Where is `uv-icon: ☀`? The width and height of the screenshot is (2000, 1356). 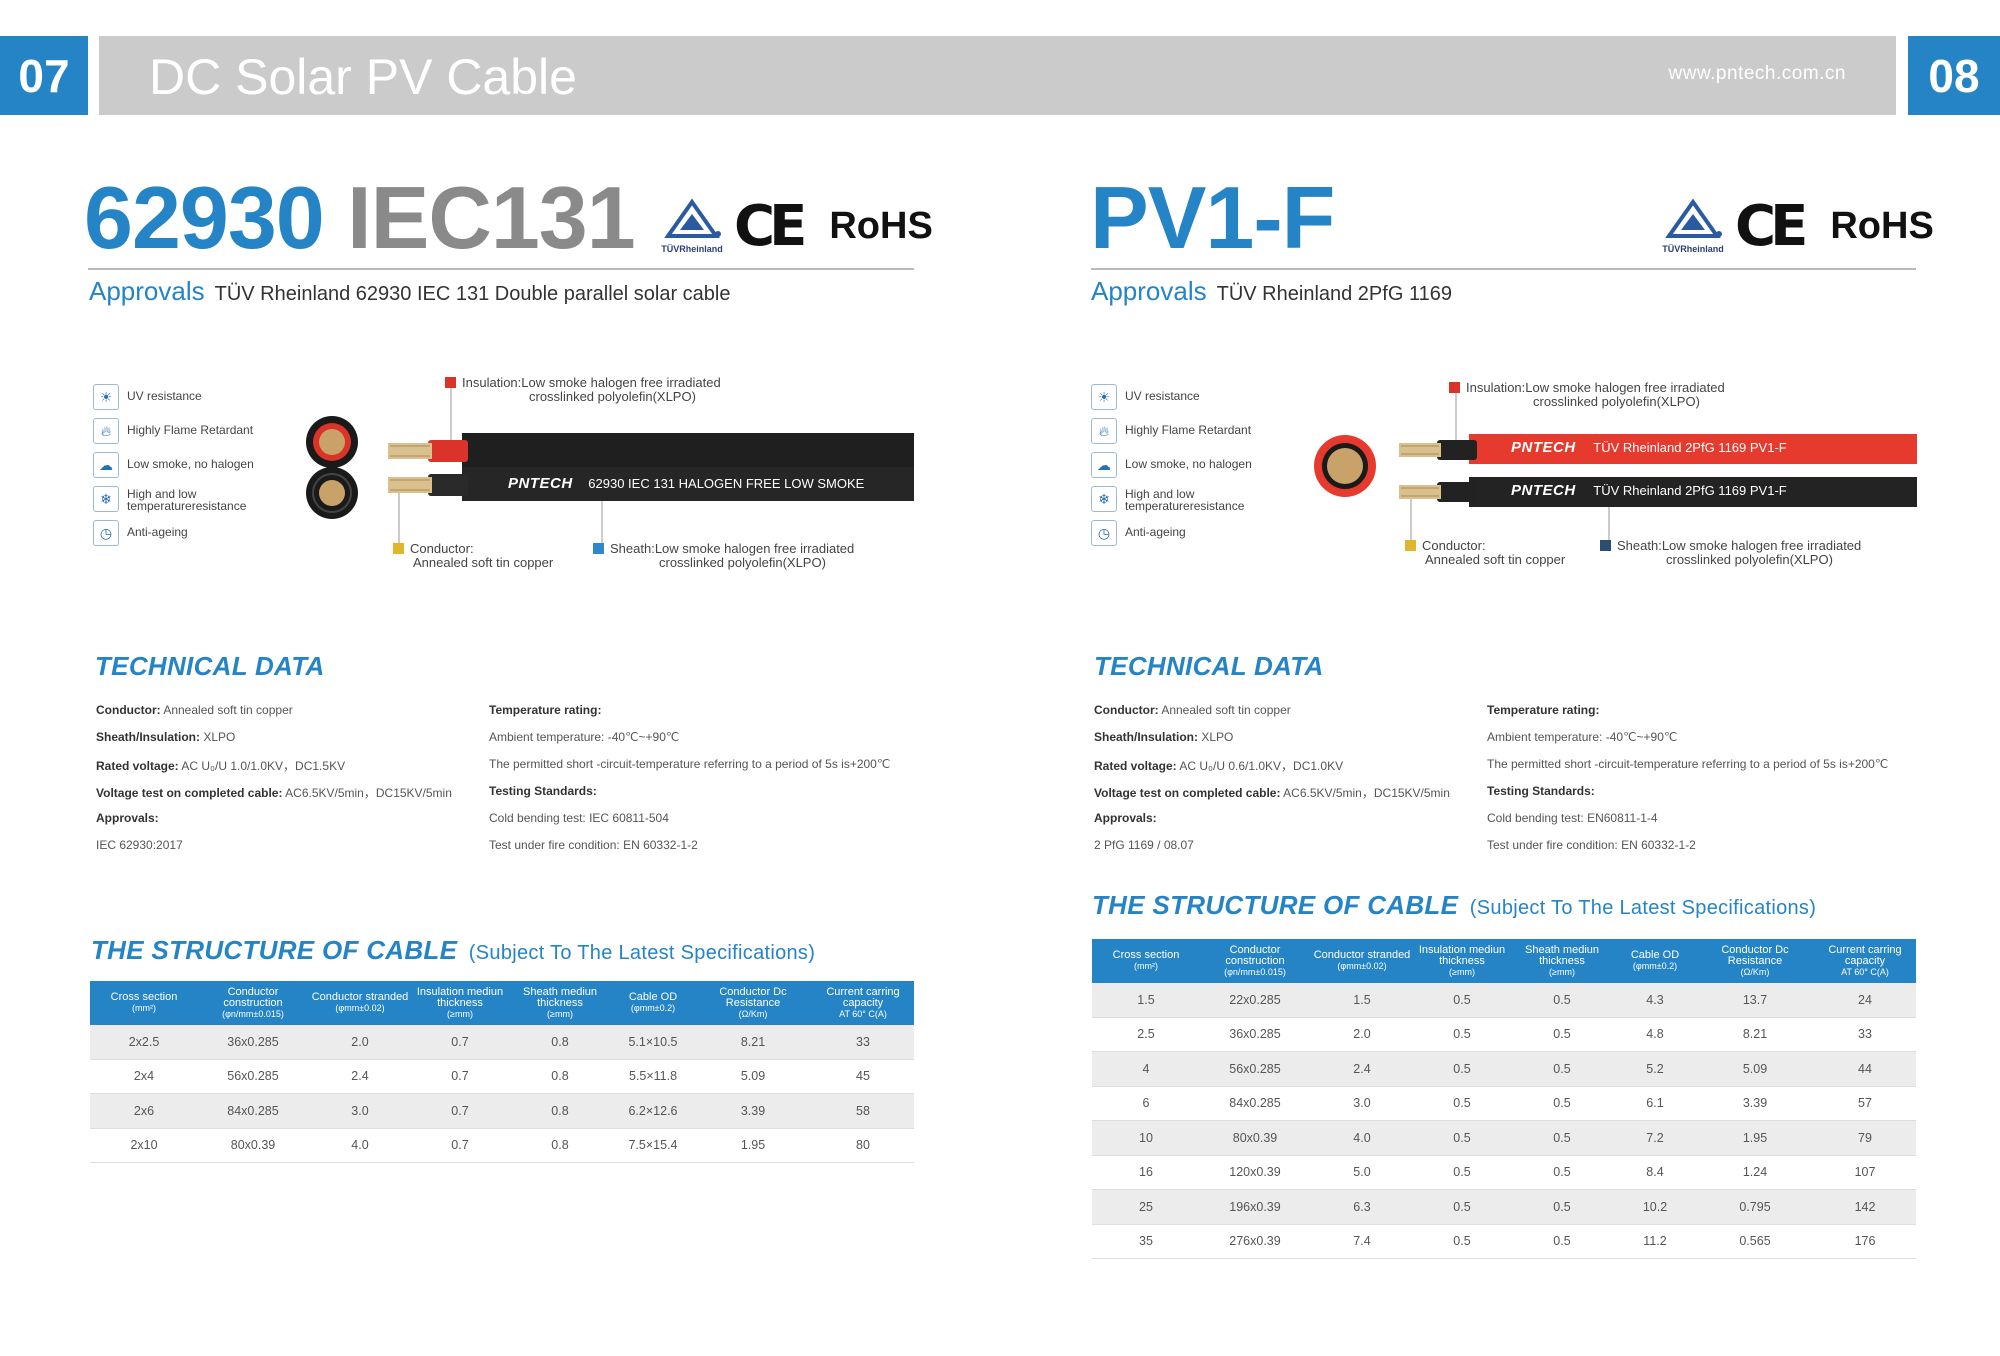
uv-icon: ☀ is located at coordinates (1104, 397).